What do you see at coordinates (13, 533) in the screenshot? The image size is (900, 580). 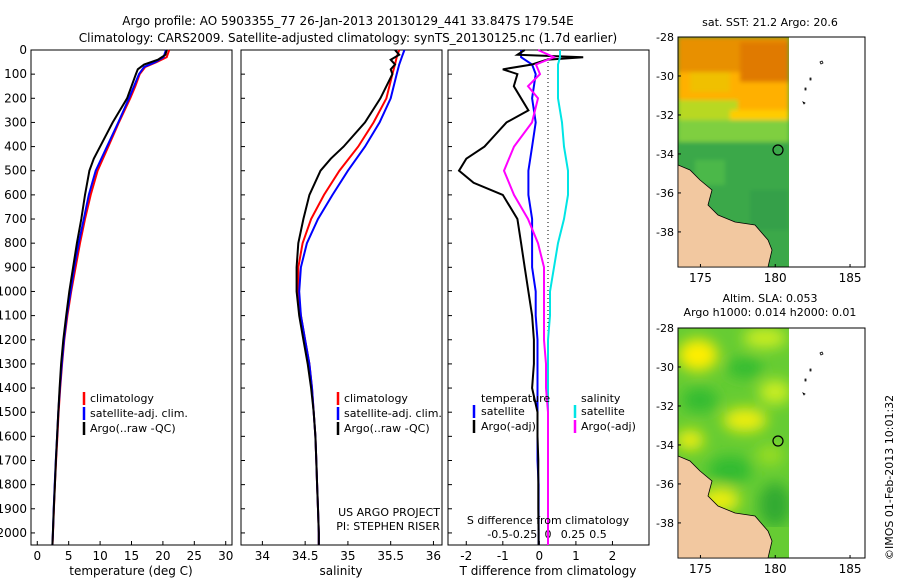 I see `depth-tick-label: 2000` at bounding box center [13, 533].